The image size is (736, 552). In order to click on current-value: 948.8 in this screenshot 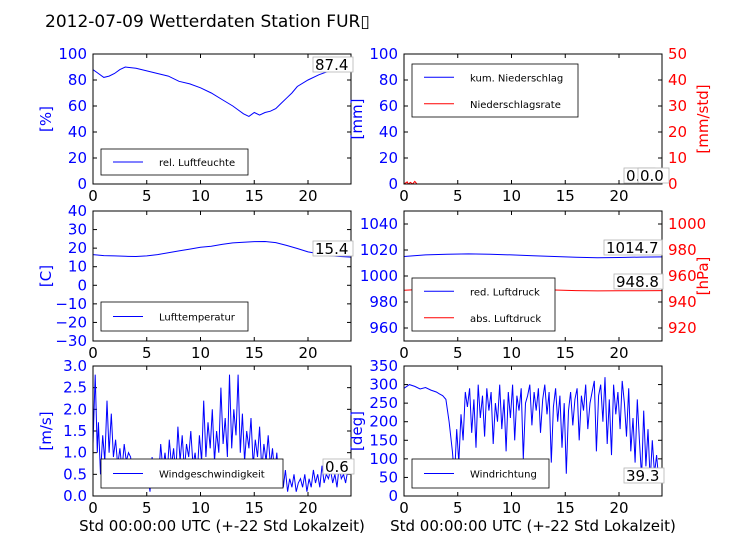, I will do `click(637, 282)`.